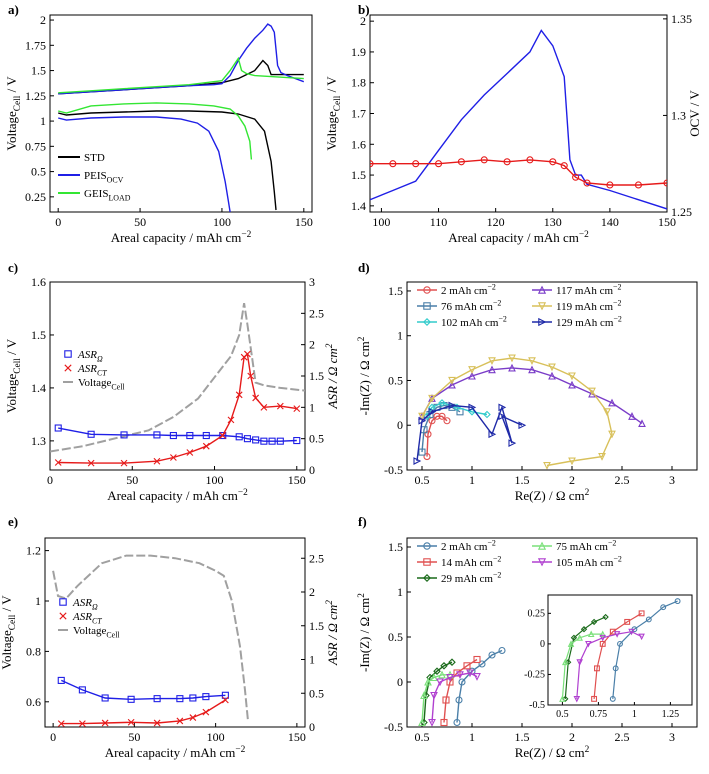 This screenshot has width=709, height=774. I want to click on x-tick-label: 100, so click(215, 480).